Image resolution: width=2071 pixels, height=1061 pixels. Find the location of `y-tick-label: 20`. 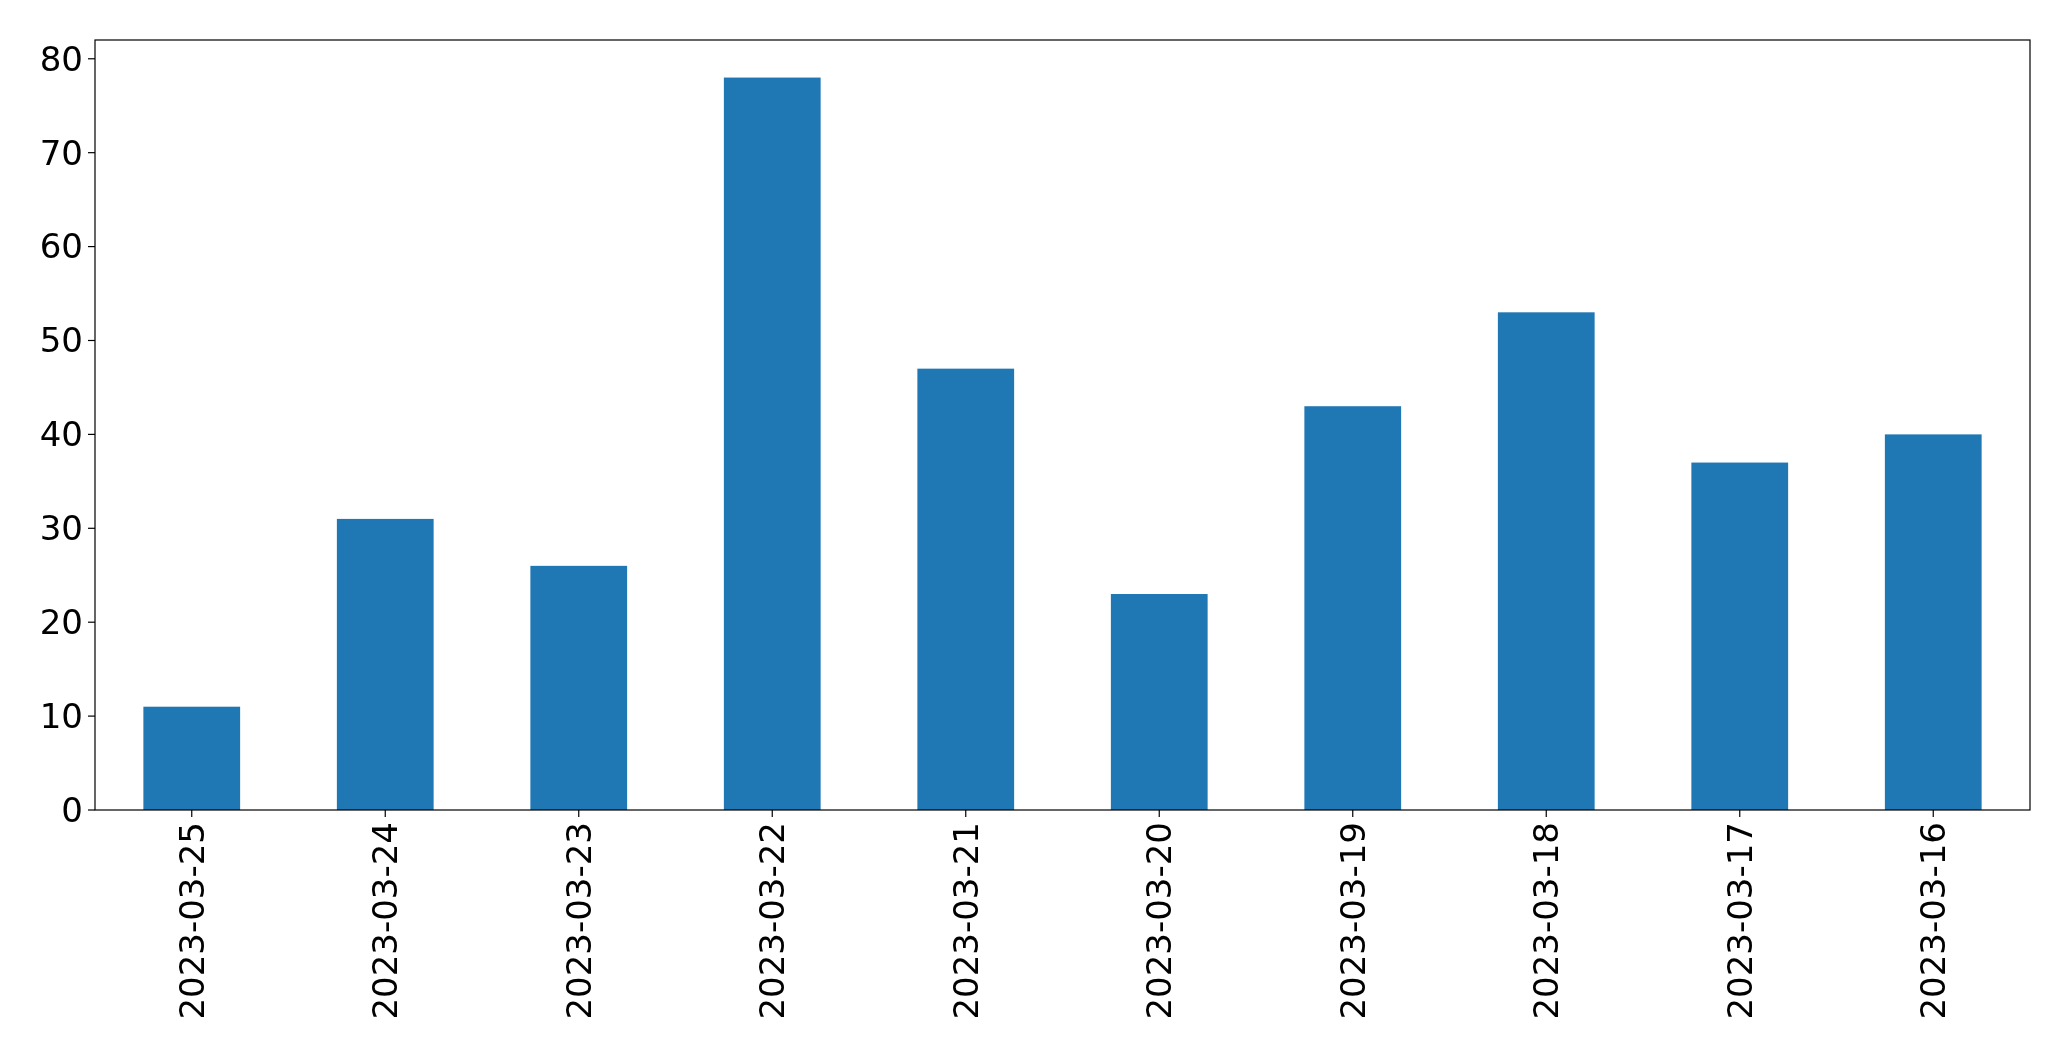

y-tick-label: 20 is located at coordinates (61, 622).